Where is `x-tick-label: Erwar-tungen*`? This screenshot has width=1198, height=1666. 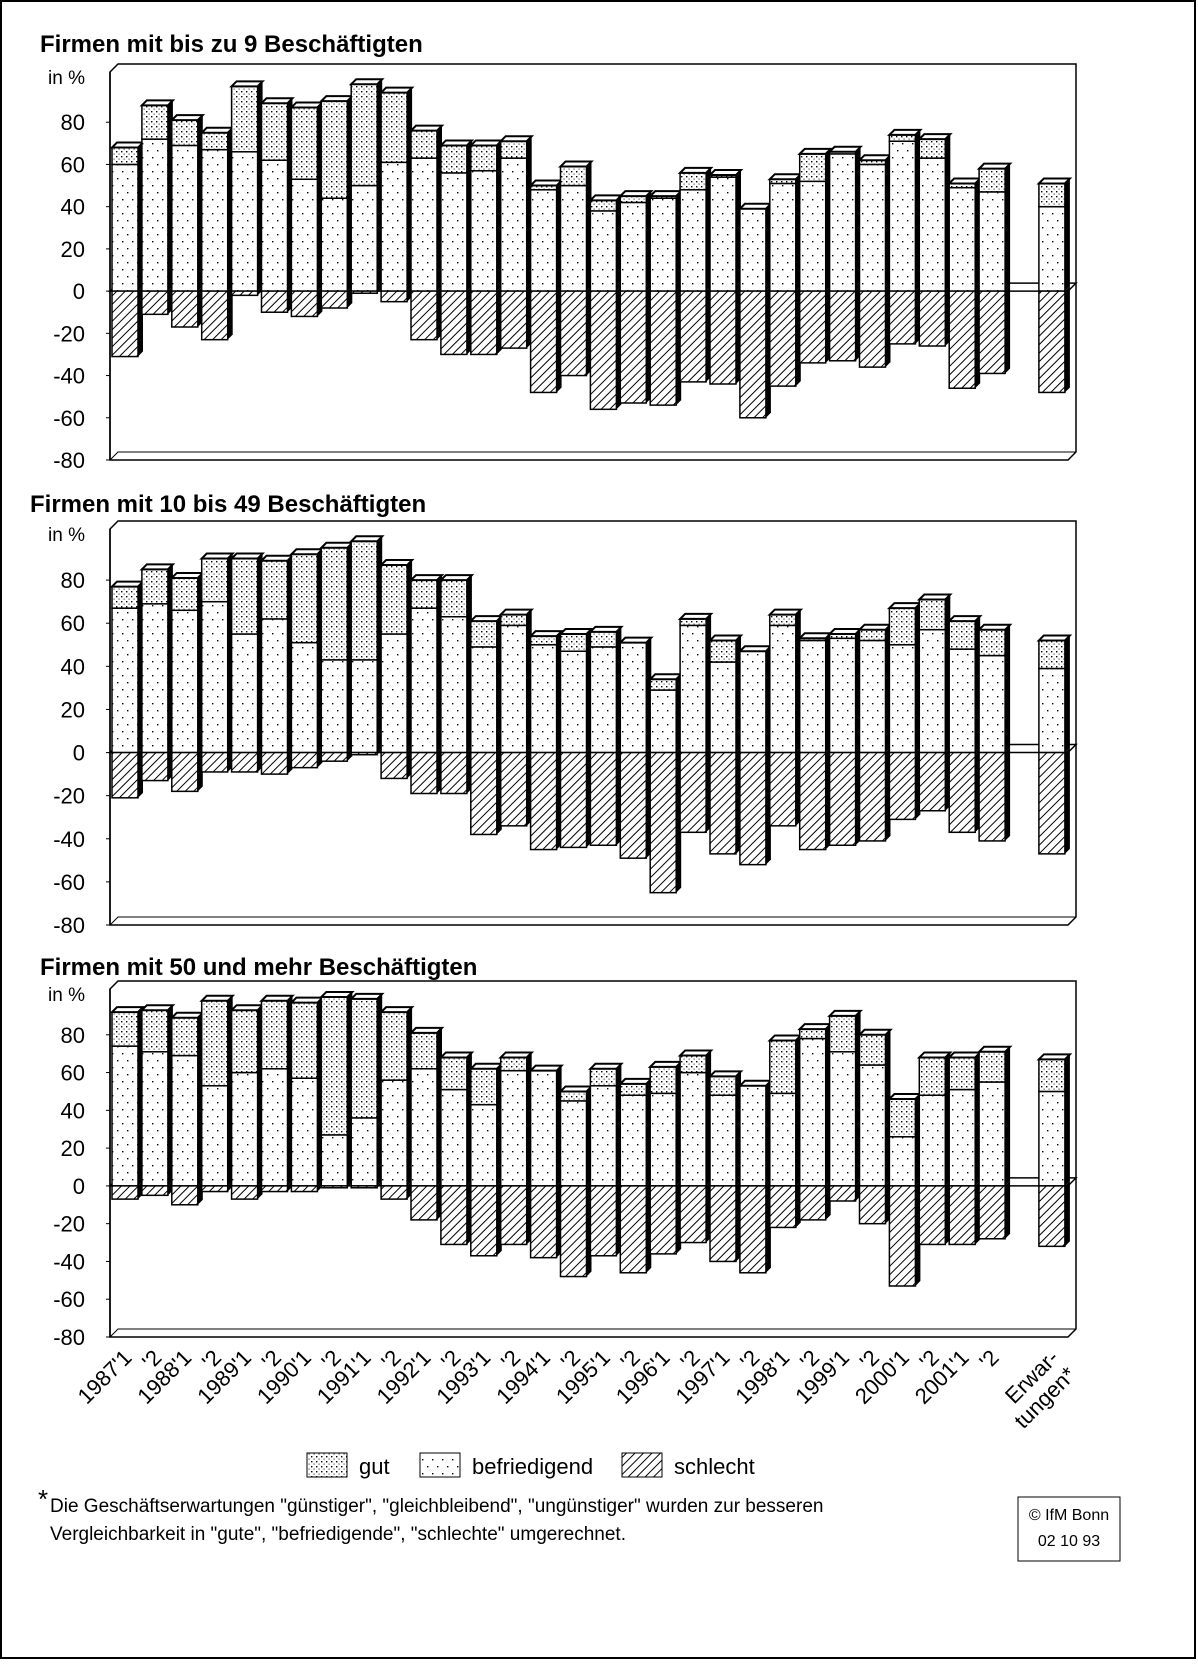 x-tick-label: Erwar-tungen* is located at coordinates (1036, 1389).